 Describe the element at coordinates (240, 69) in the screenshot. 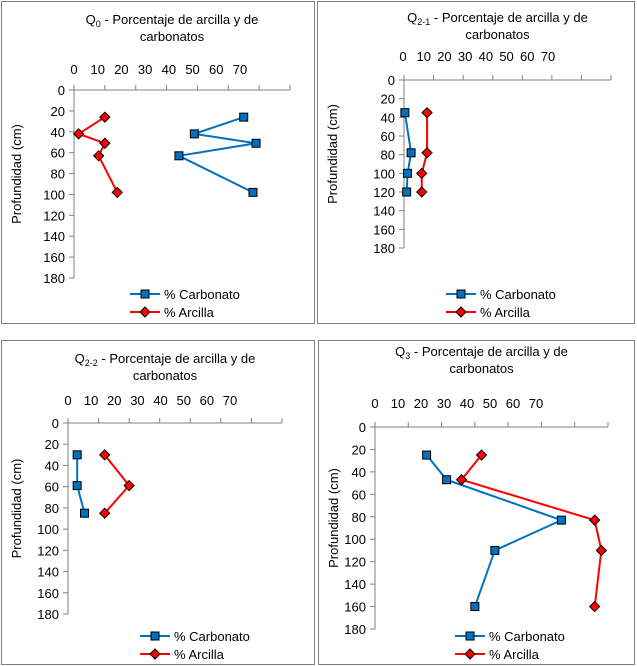

I see `x-tick-label: 70` at that location.